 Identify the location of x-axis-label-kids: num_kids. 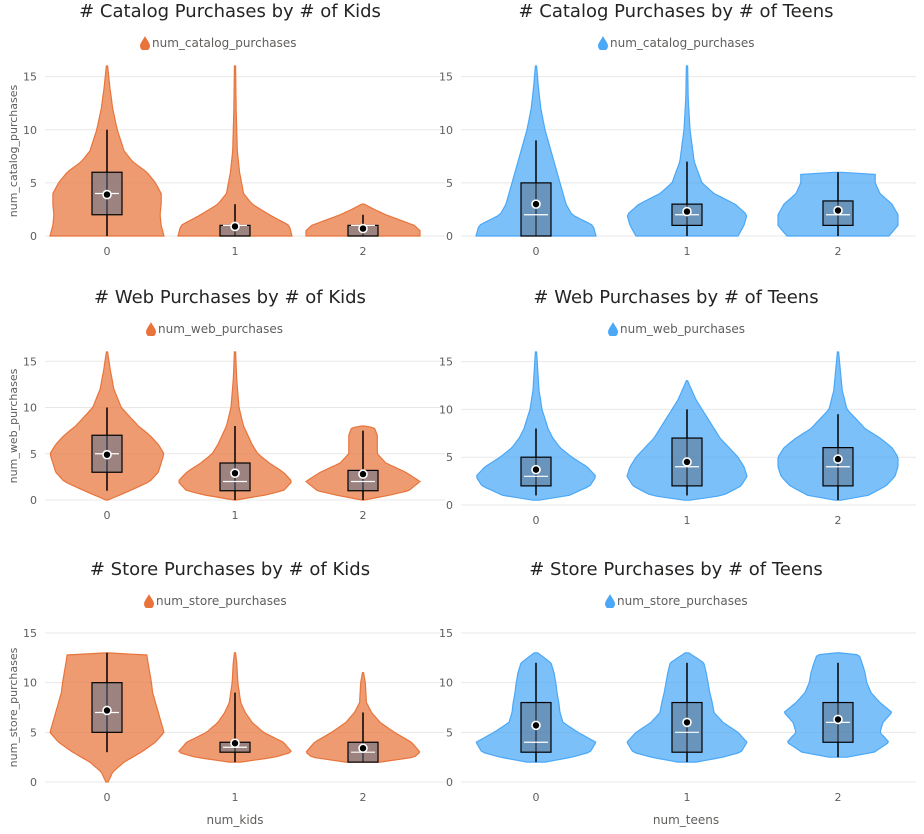
(235, 820).